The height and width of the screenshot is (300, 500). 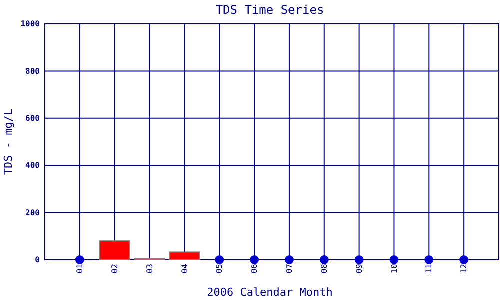 What do you see at coordinates (33, 118) in the screenshot?
I see `y-tick-label: 600` at bounding box center [33, 118].